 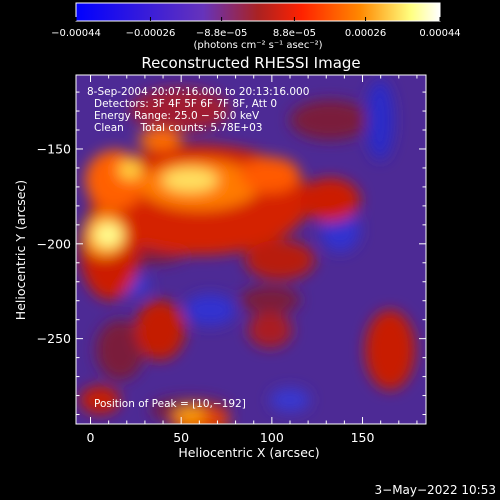 I want to click on colorbar-tick-label: 0.00044, so click(x=439, y=33).